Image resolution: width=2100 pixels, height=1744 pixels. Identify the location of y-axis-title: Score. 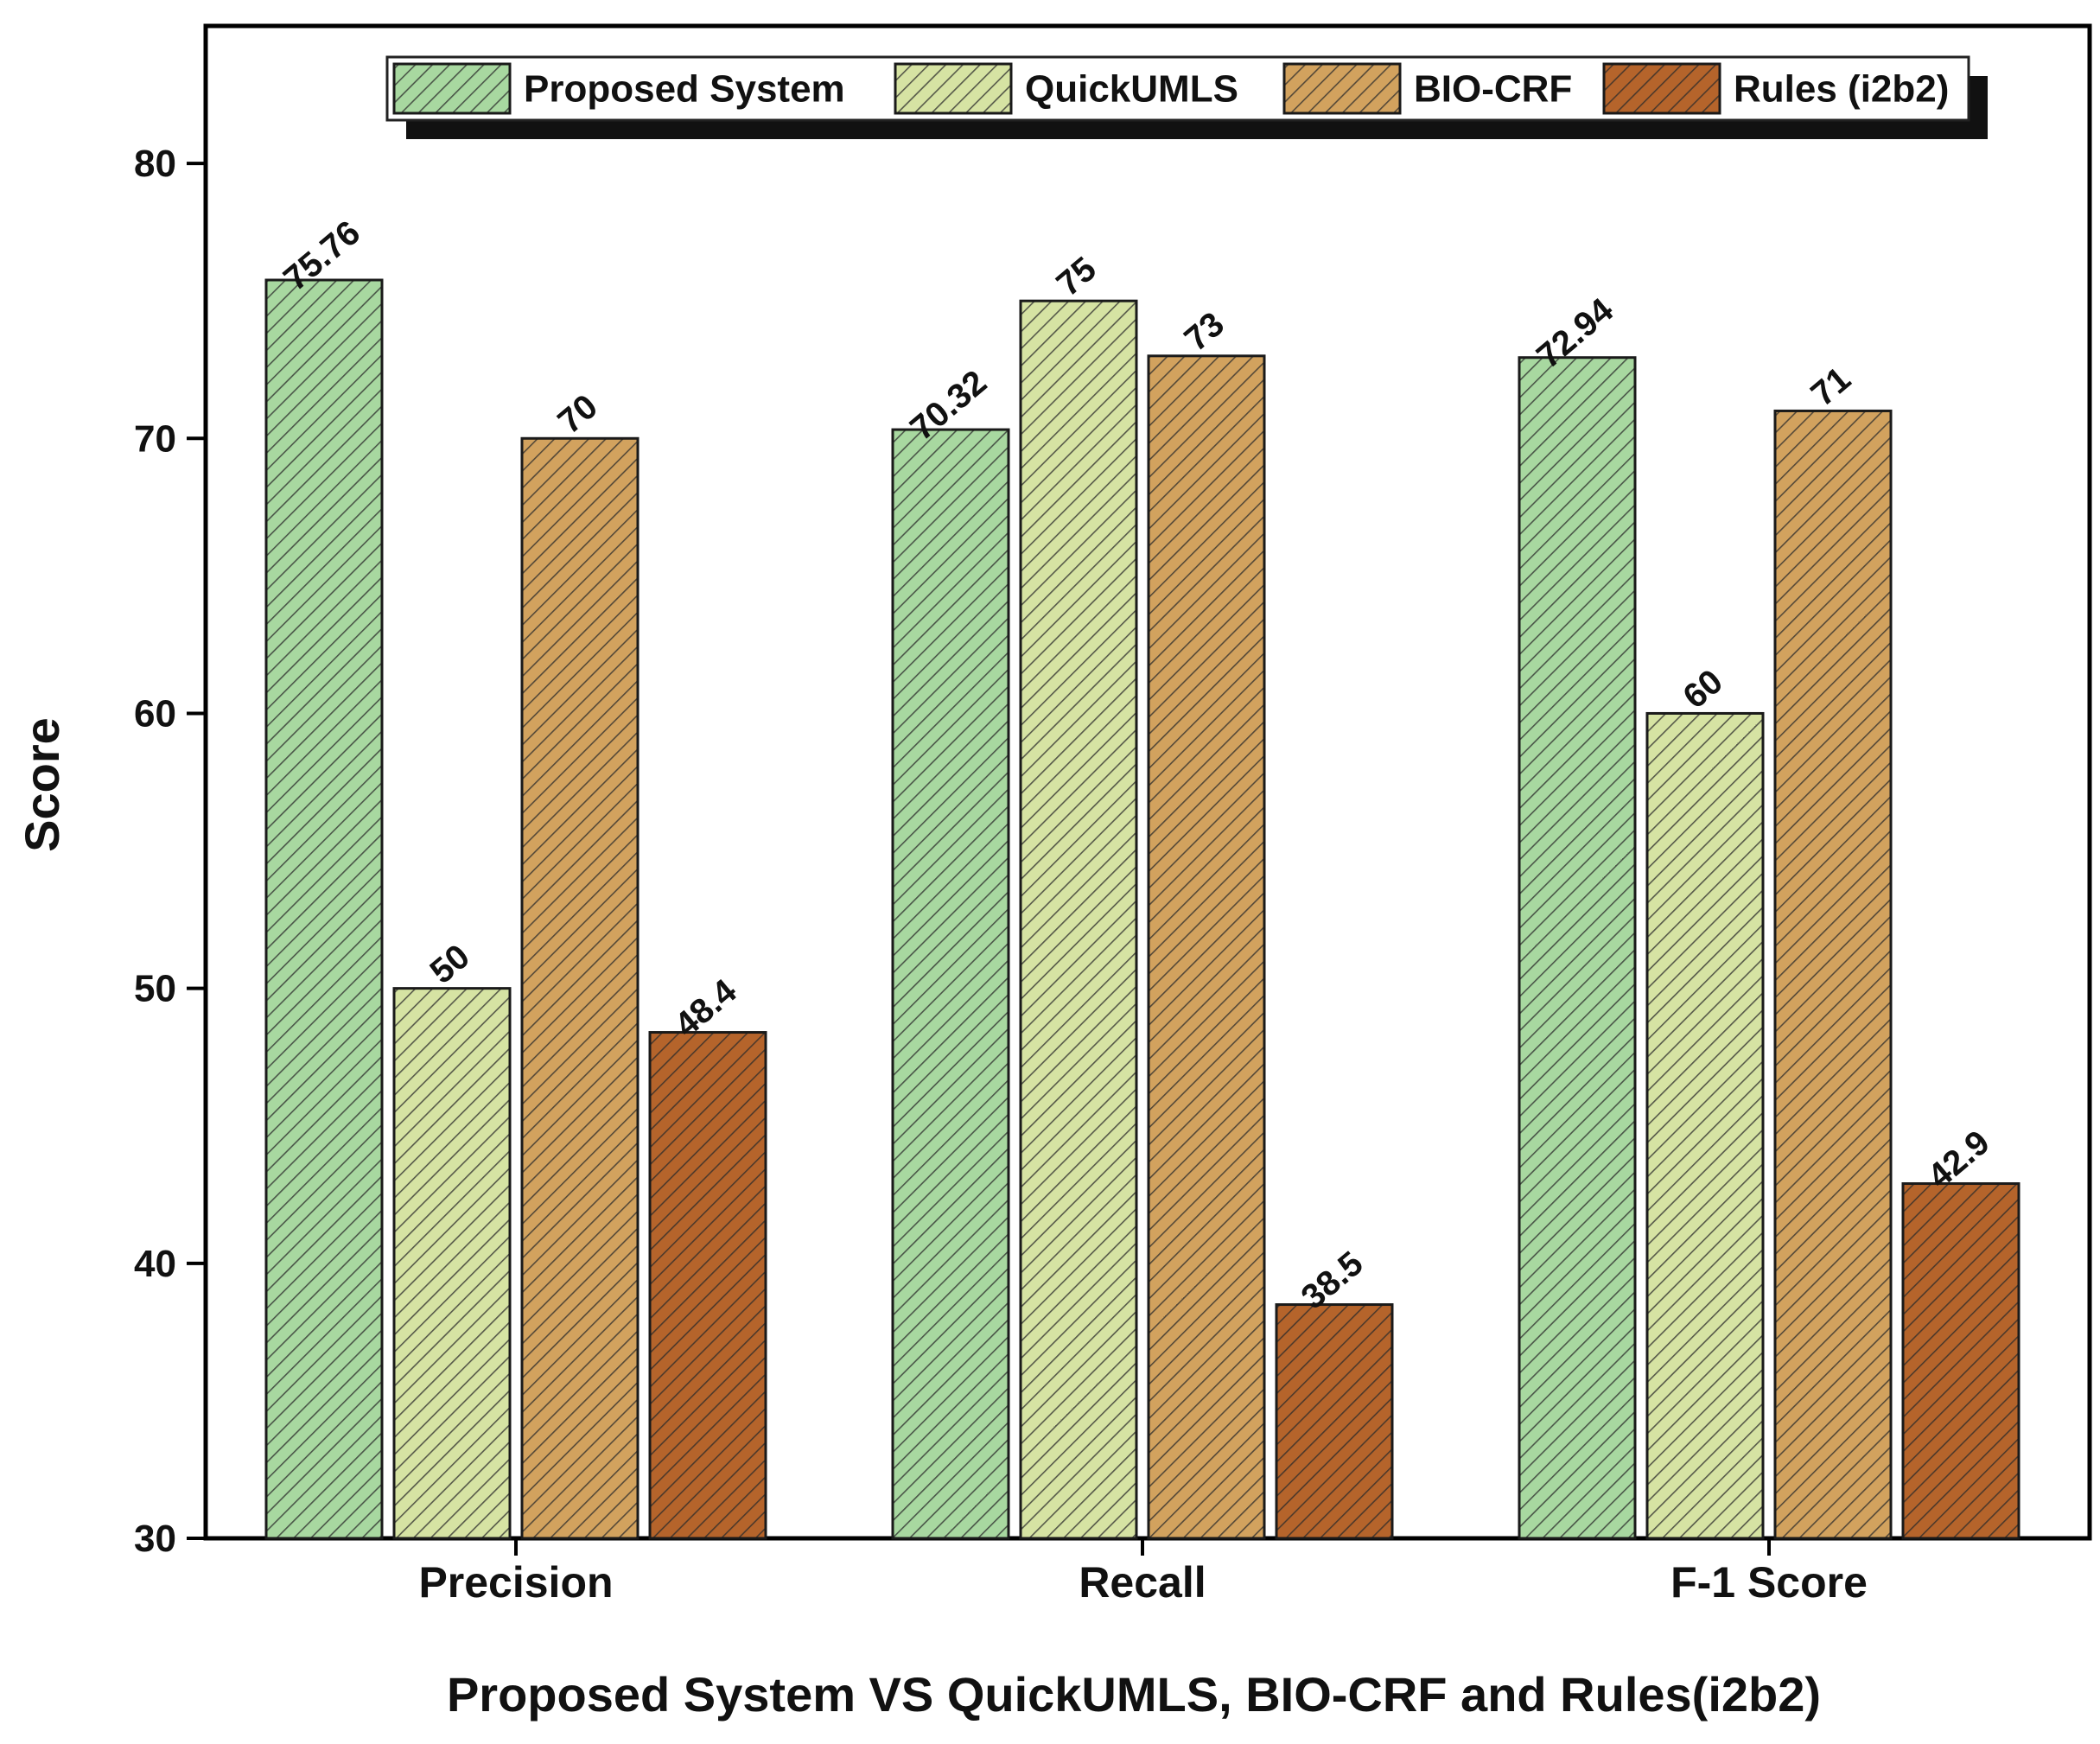
(42, 784).